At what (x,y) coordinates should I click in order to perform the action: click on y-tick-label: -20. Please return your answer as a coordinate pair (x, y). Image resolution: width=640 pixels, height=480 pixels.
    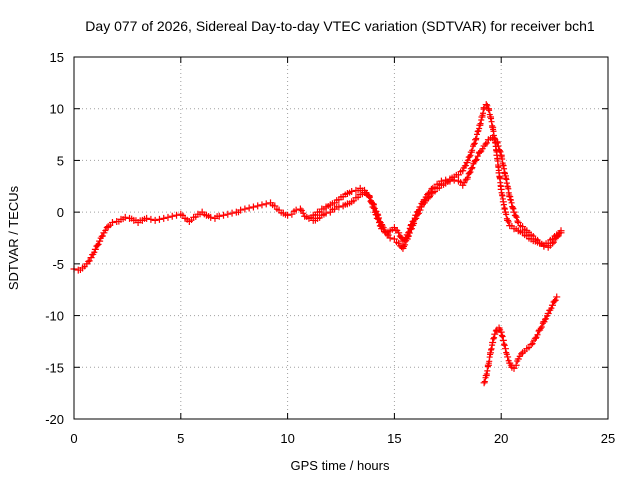
    Looking at the image, I should click on (54, 419).